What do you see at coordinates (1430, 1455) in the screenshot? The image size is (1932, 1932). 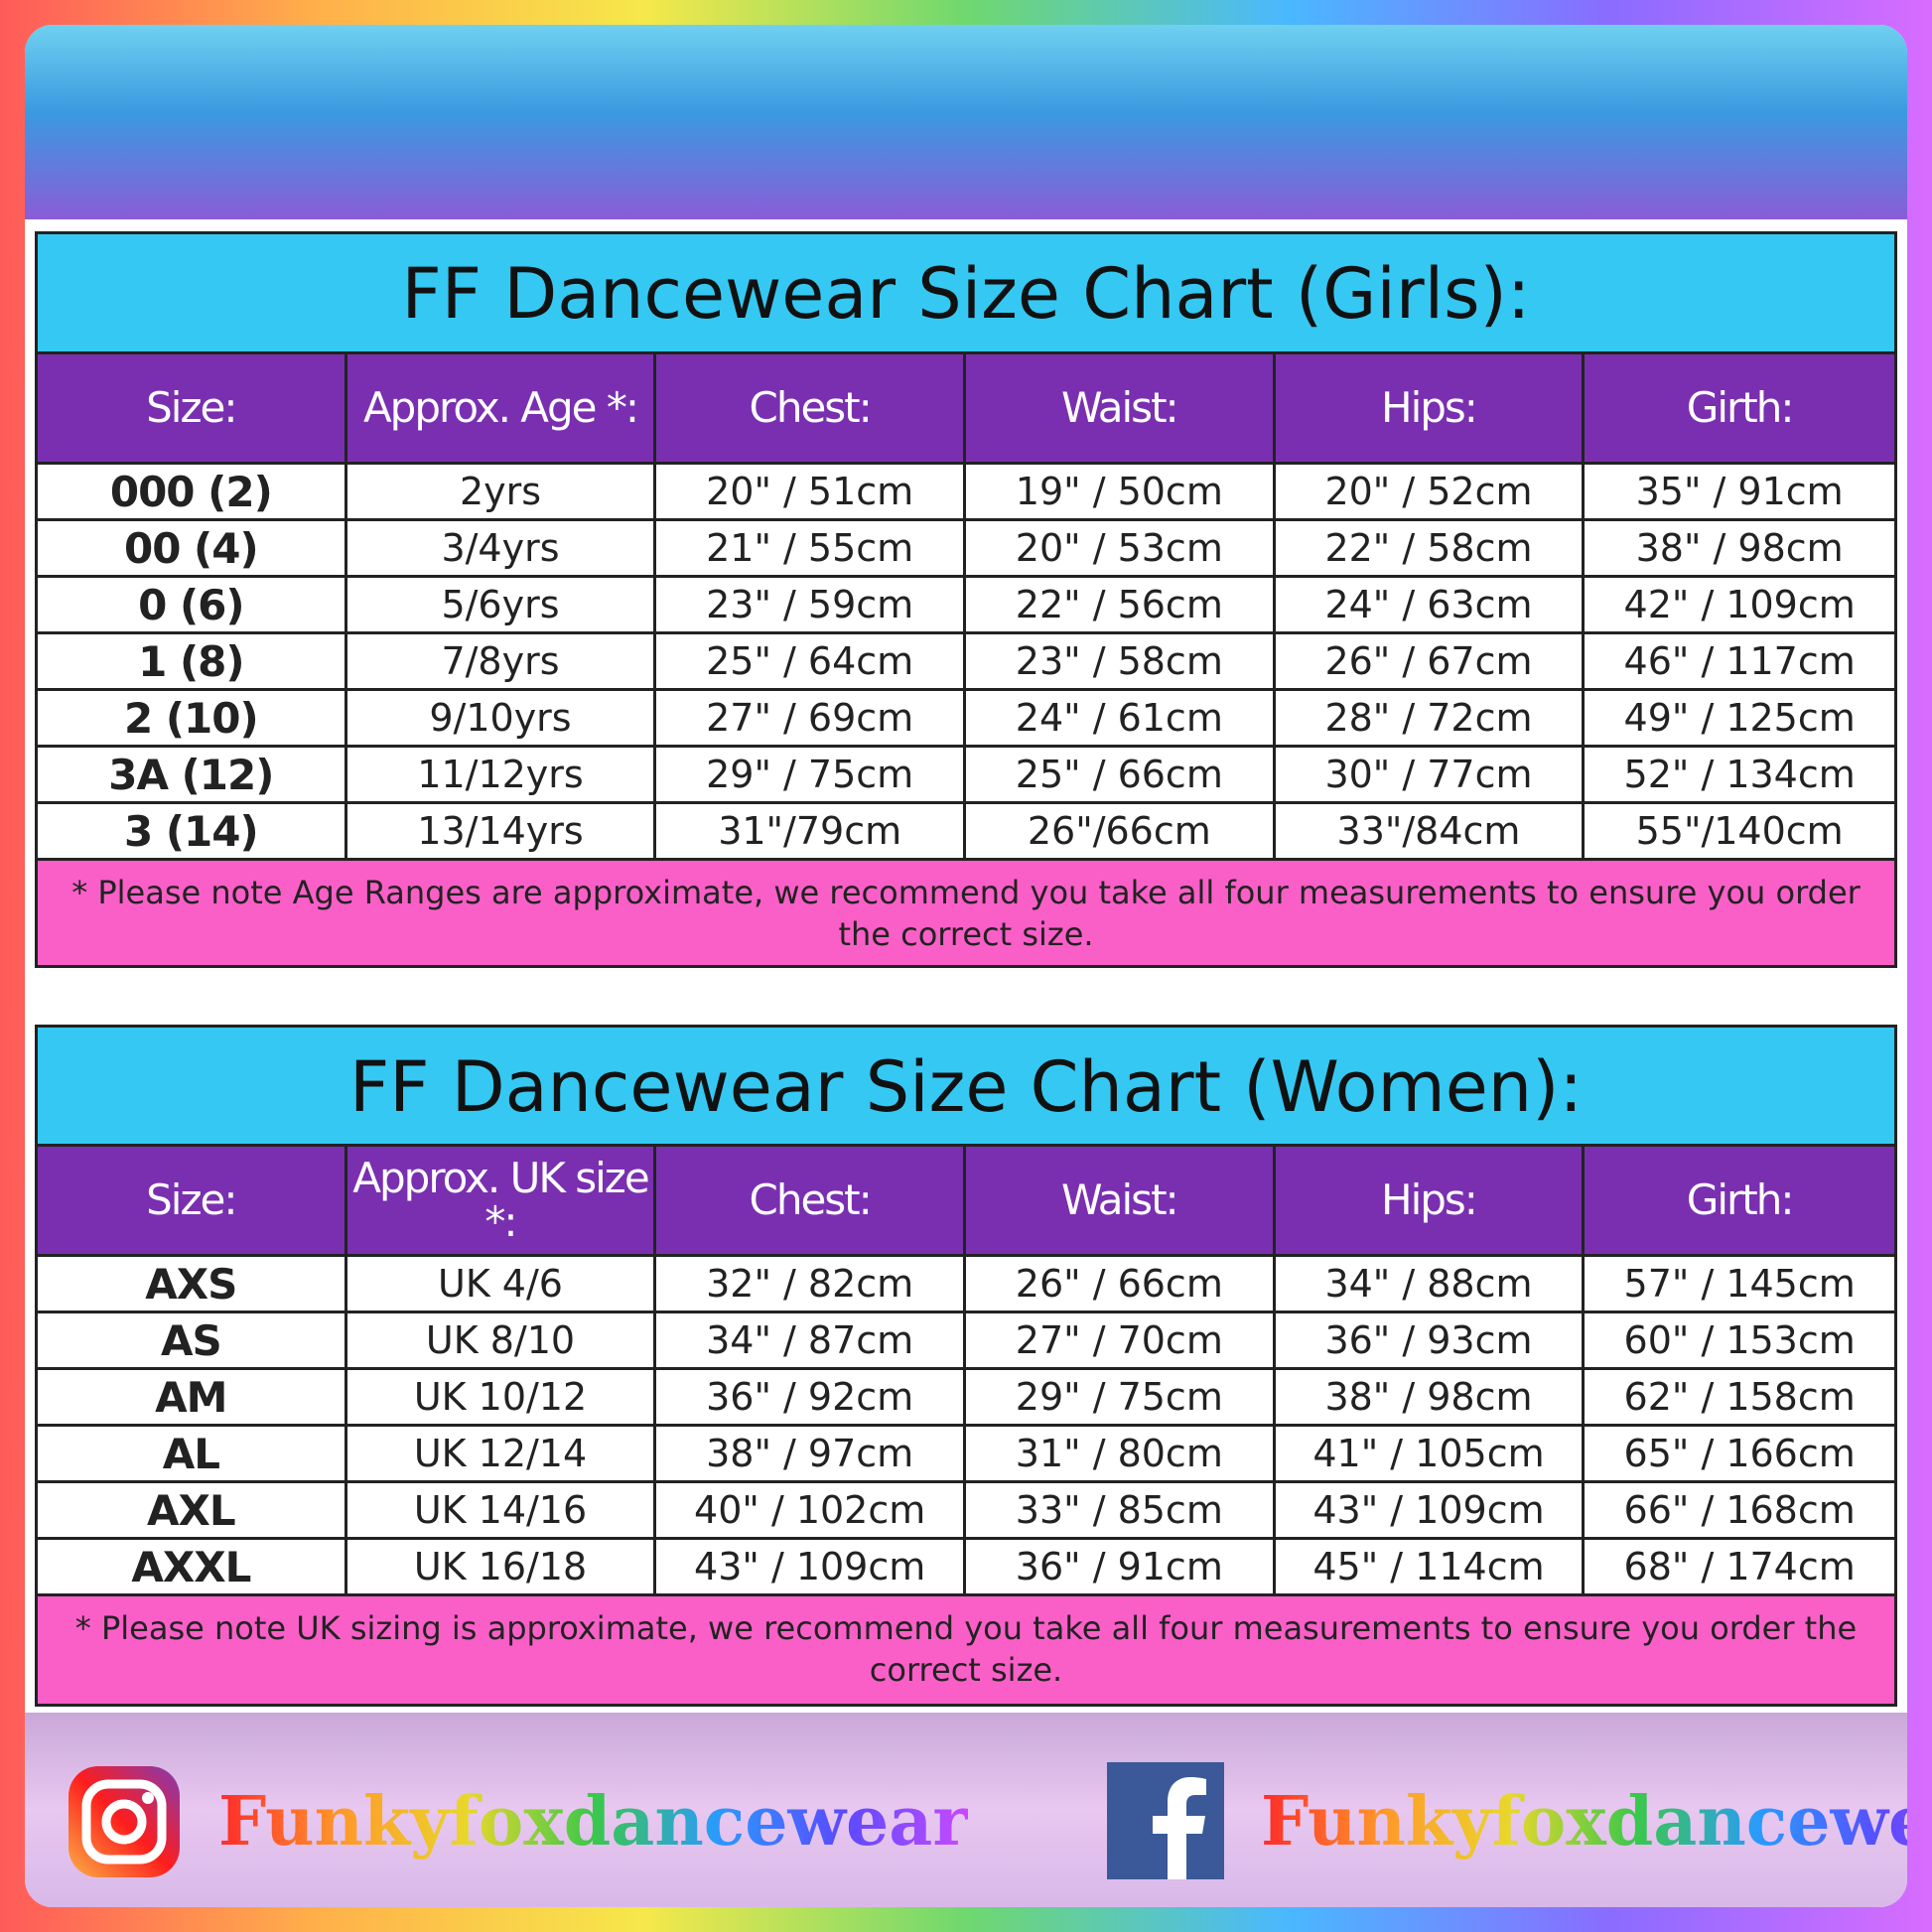 I see `measure-cell: 41" / 105cm` at bounding box center [1430, 1455].